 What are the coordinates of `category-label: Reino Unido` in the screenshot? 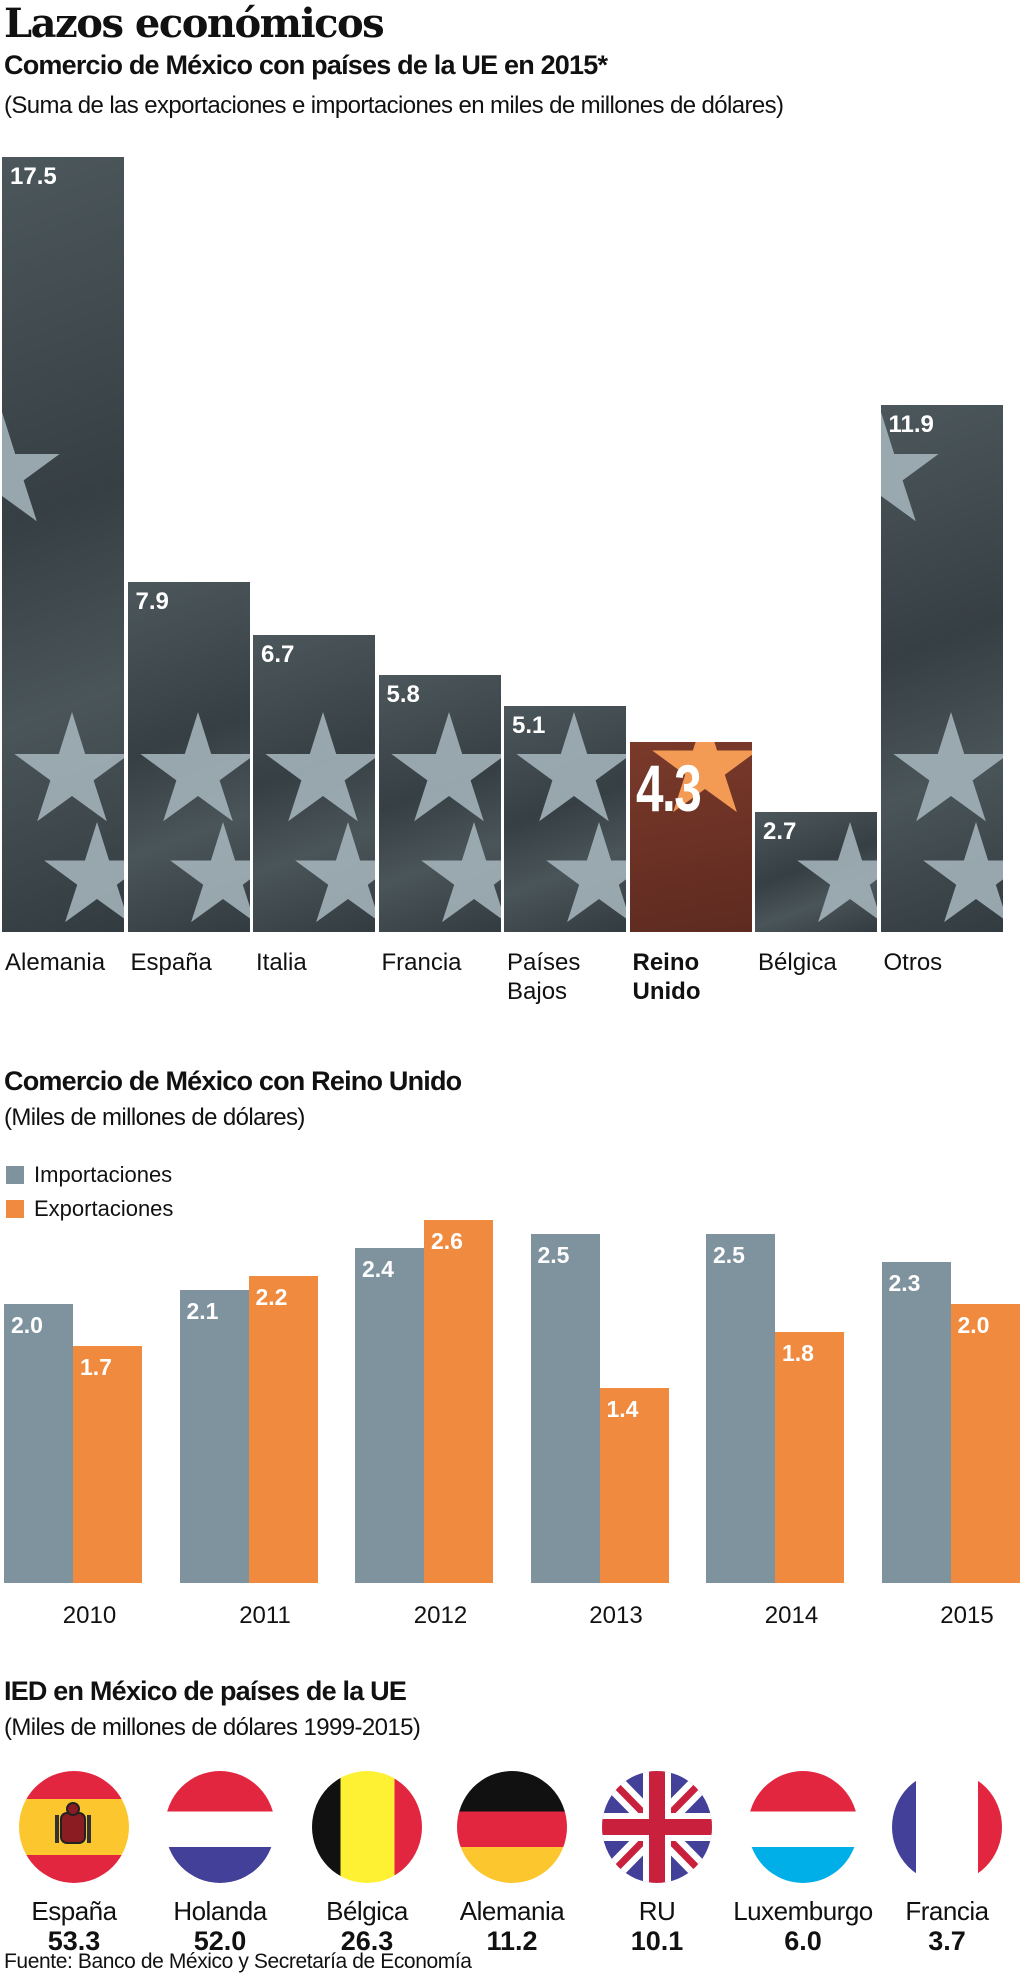 It's located at (667, 977).